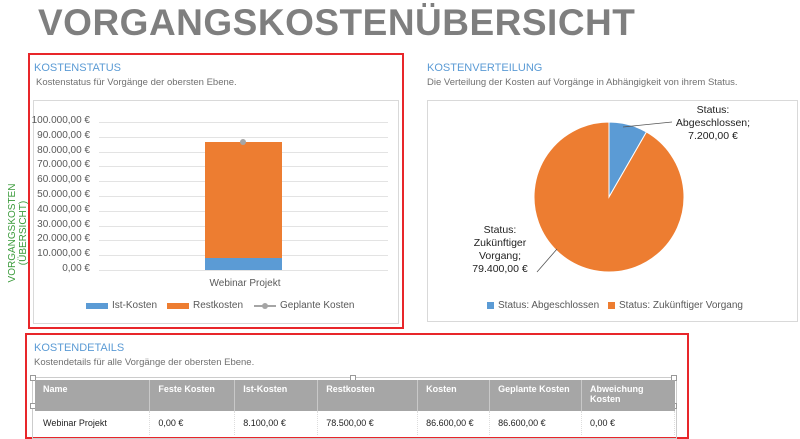 This screenshot has height=439, width=800. I want to click on col-header: Abweichung Kosten, so click(628, 395).